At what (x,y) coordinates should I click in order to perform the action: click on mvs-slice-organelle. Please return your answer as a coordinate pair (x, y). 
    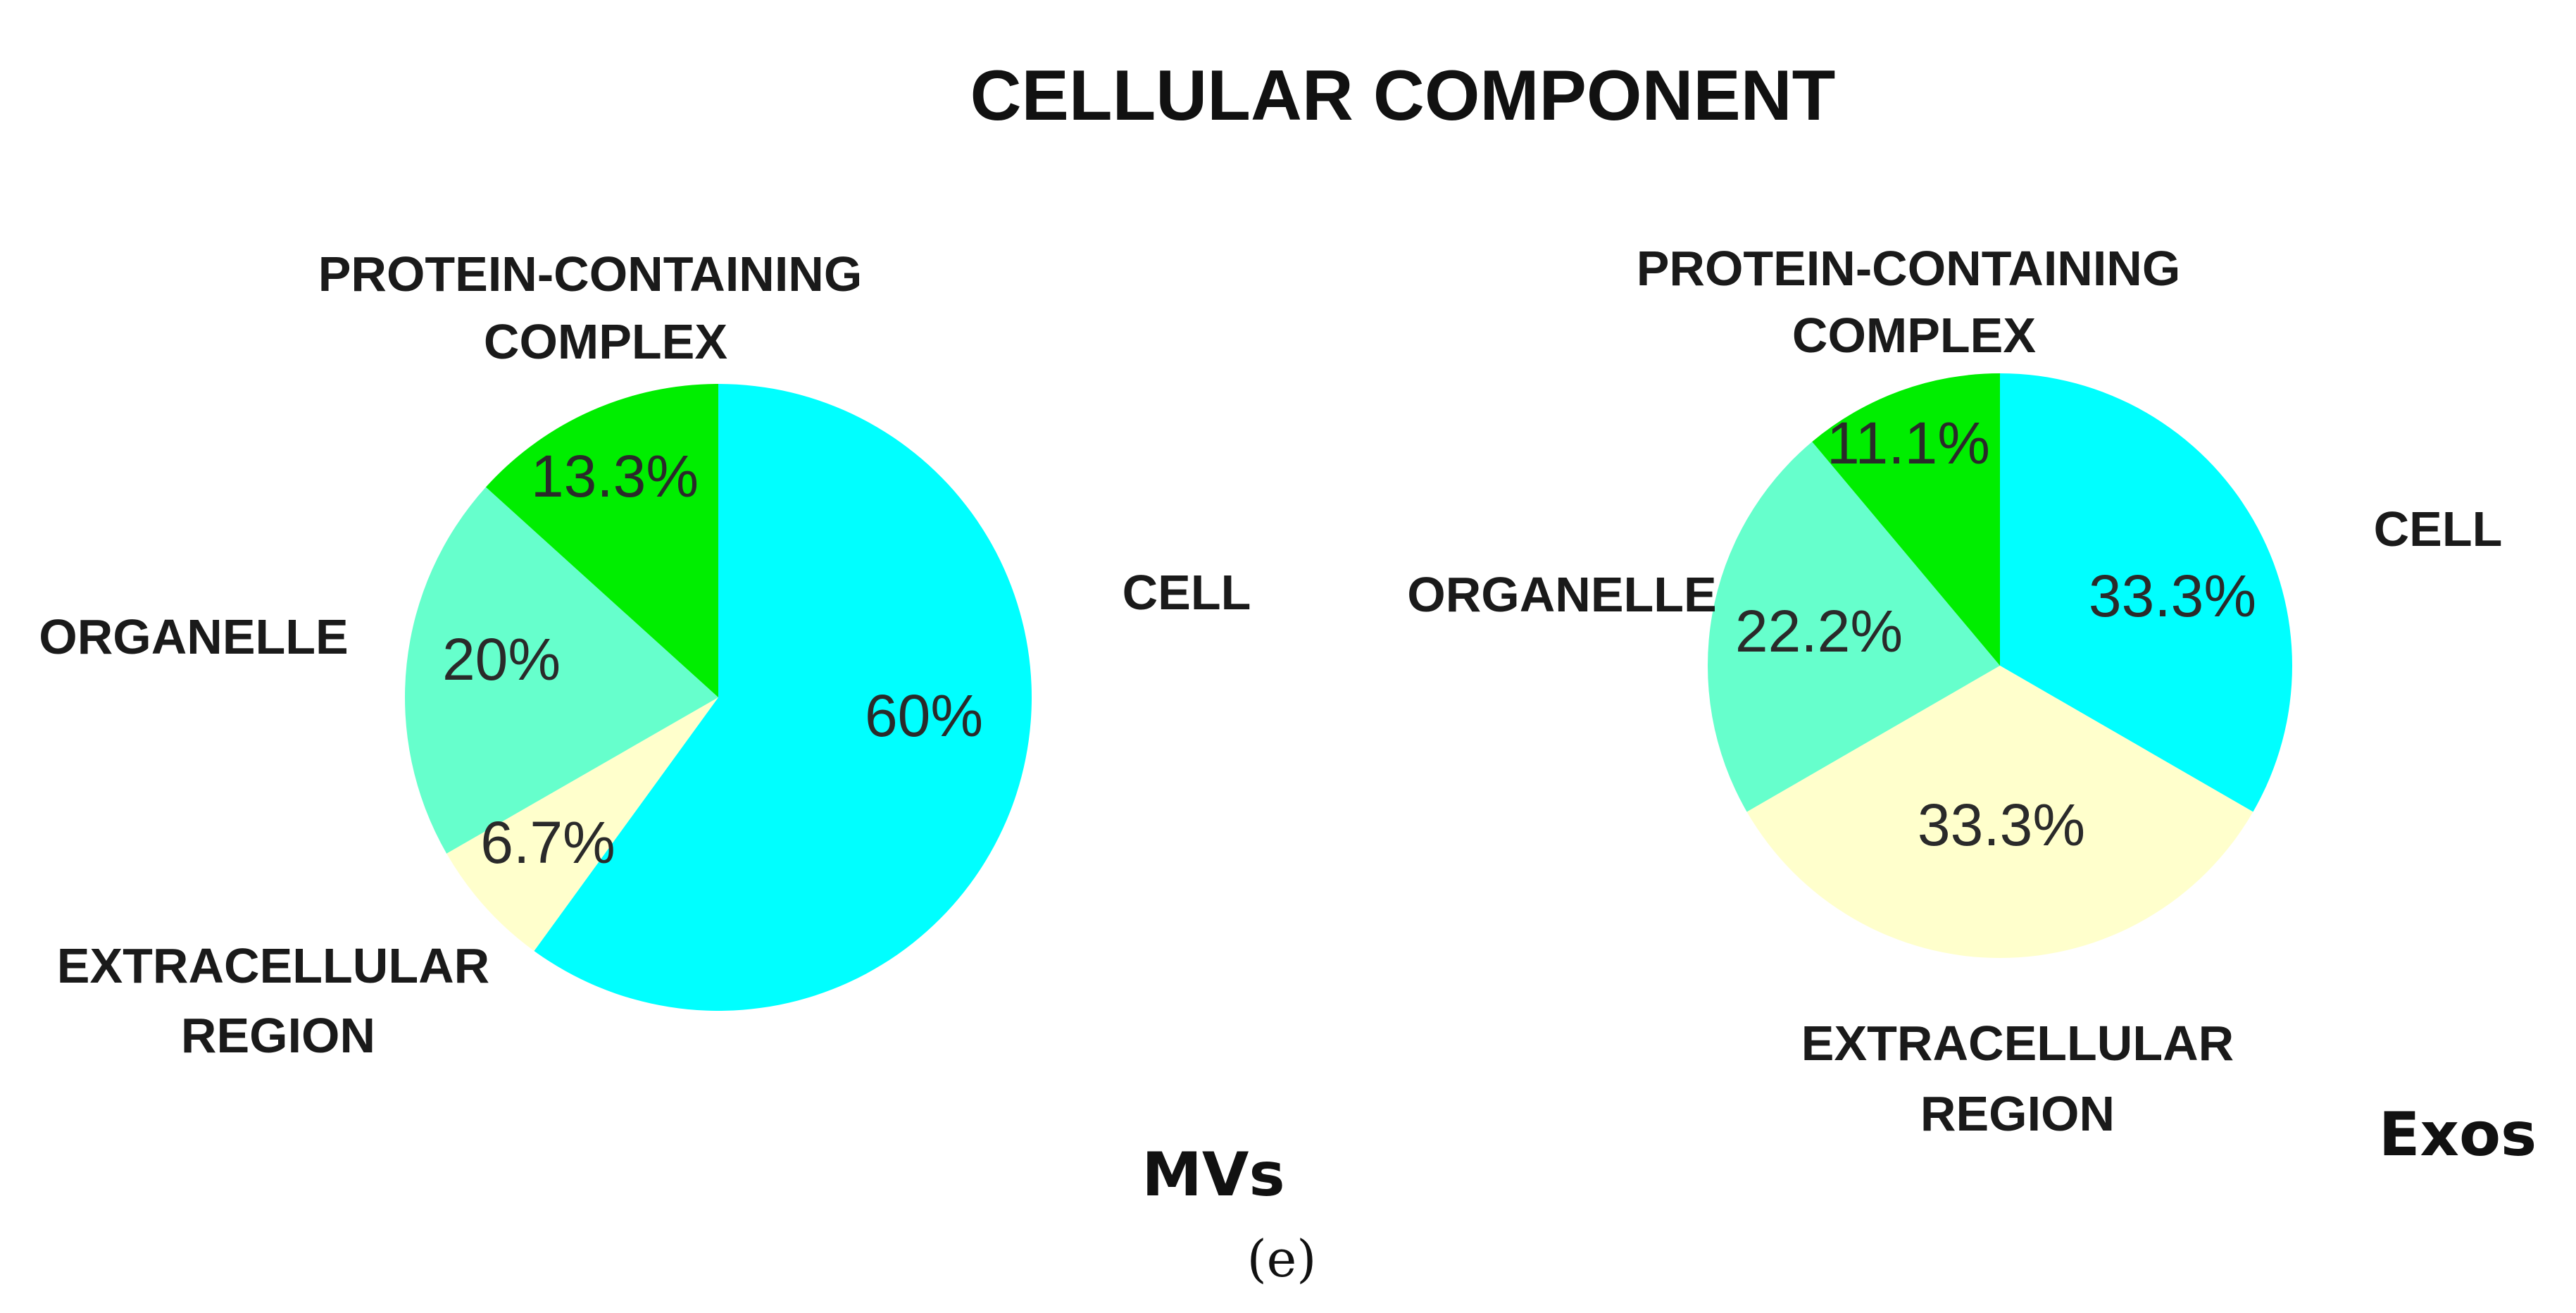
    Looking at the image, I should click on (561, 671).